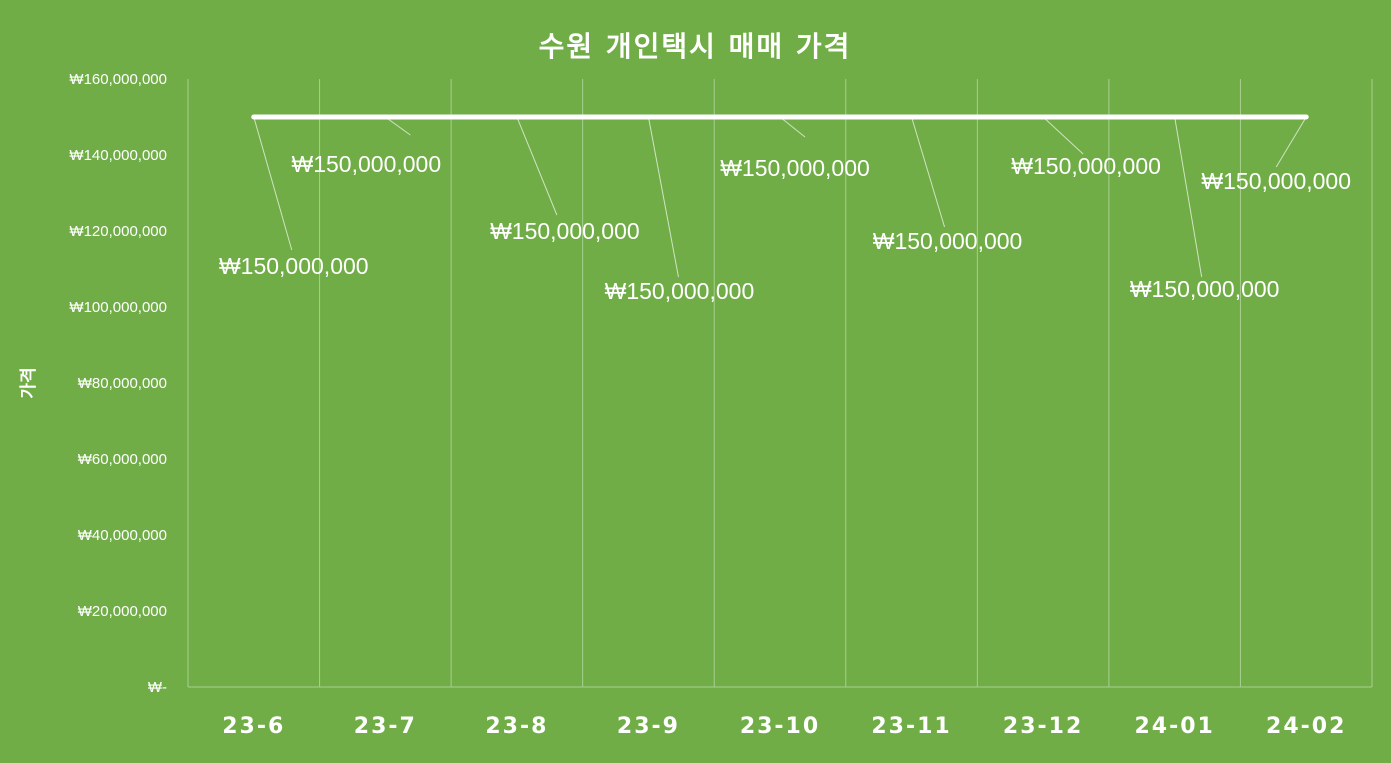 This screenshot has height=763, width=1391. I want to click on x-tick-label: 23-6, so click(253, 726).